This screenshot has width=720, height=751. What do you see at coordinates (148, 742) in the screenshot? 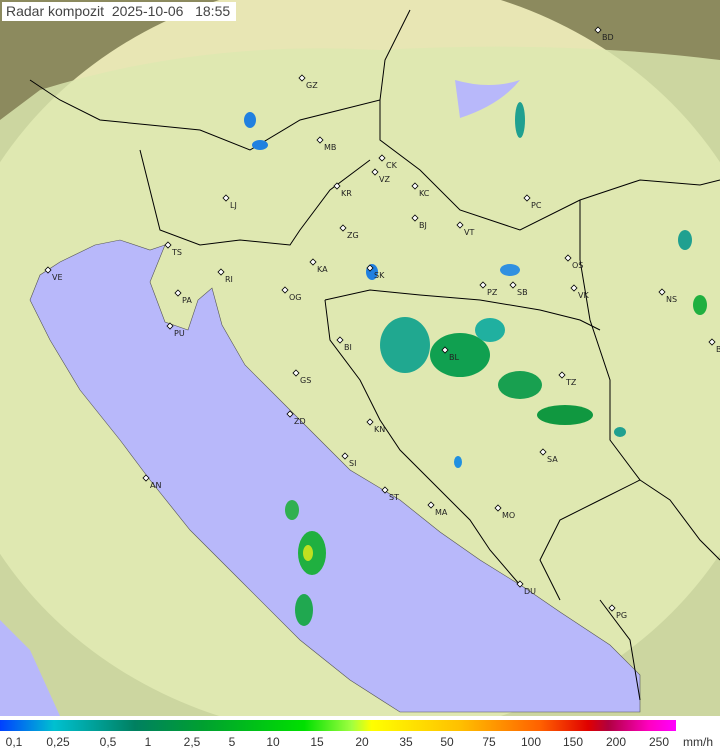
I see `legend-label: 1` at bounding box center [148, 742].